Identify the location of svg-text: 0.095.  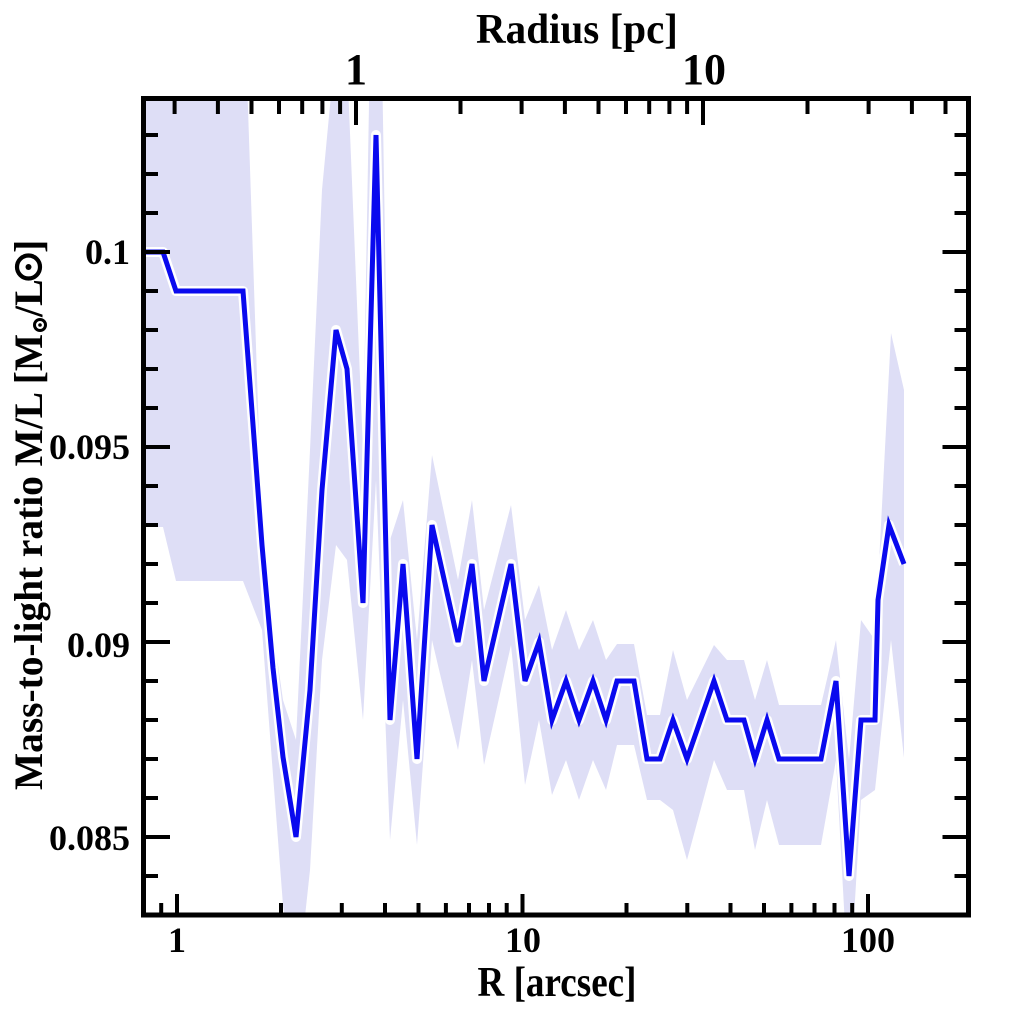
(89, 447).